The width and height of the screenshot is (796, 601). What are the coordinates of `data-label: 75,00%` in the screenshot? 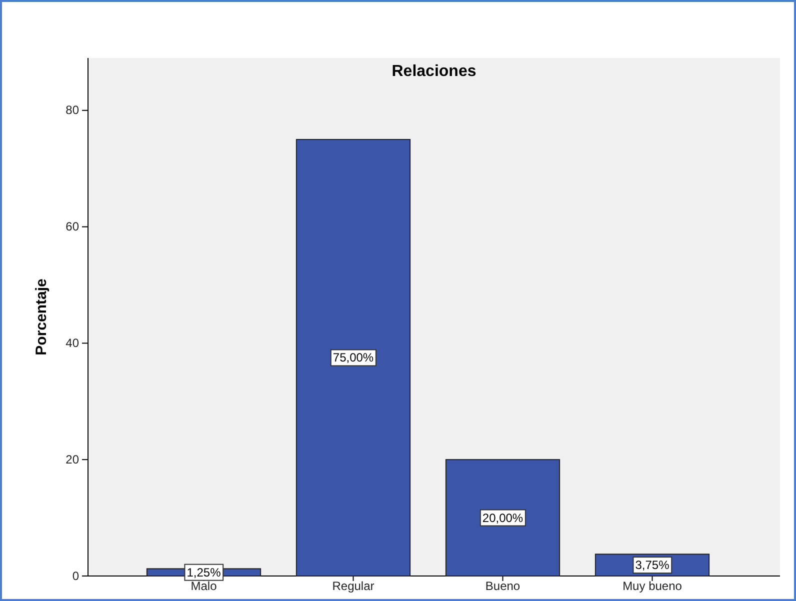 It's located at (353, 357).